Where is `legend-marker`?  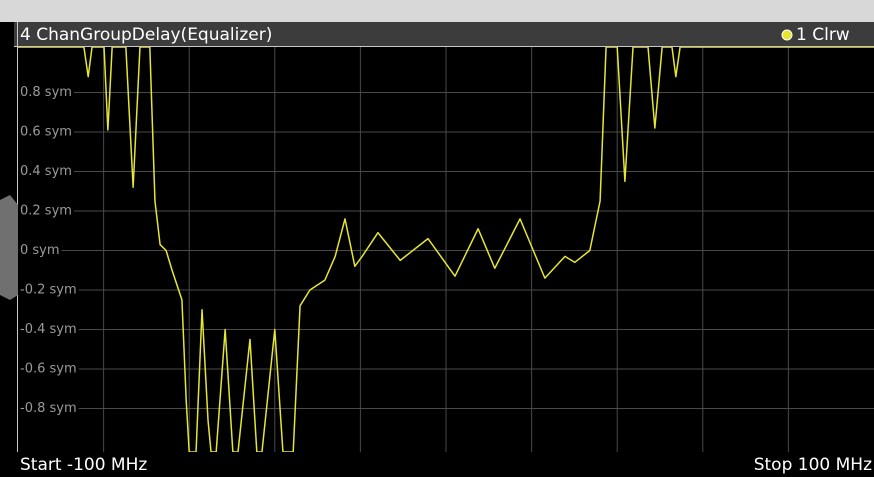 legend-marker is located at coordinates (787, 35).